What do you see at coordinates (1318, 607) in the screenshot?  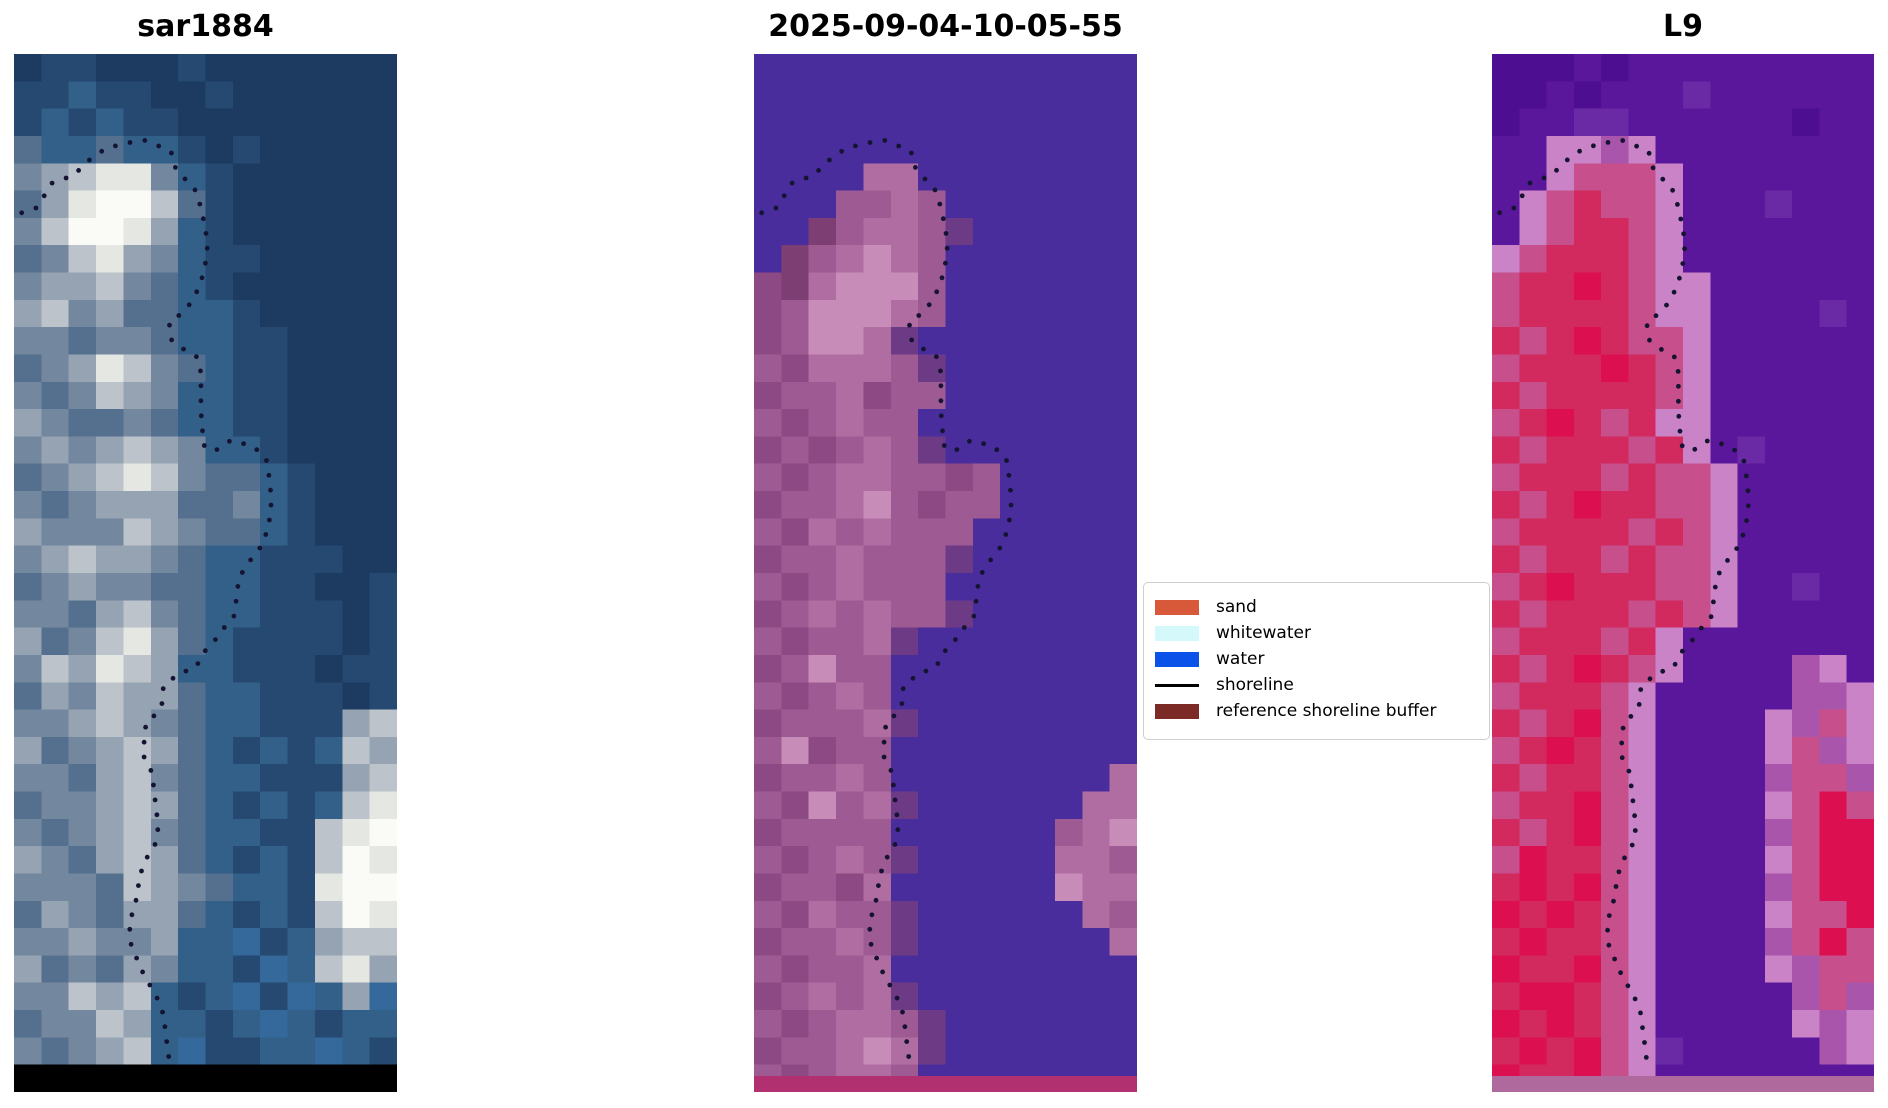 I see `legend-entry-sand: sand` at bounding box center [1318, 607].